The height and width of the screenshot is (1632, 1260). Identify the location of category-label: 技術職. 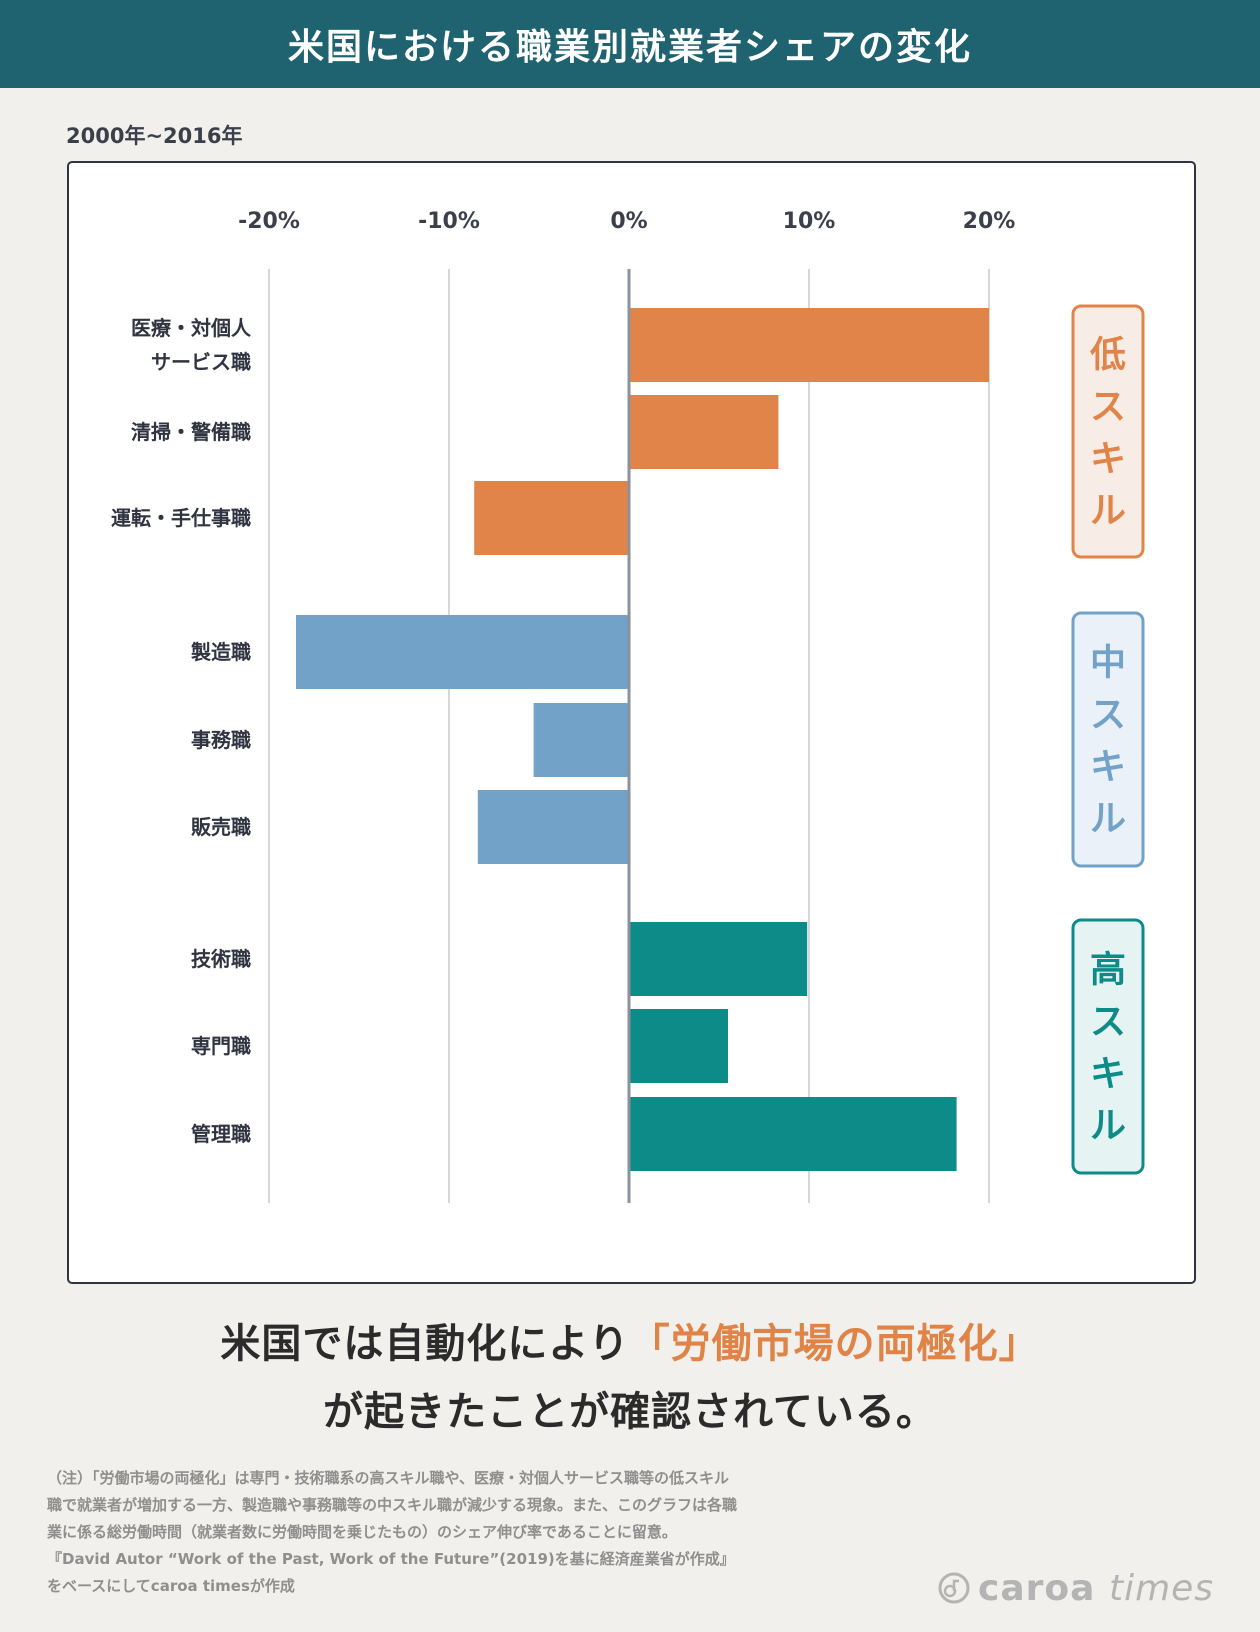
(221, 959).